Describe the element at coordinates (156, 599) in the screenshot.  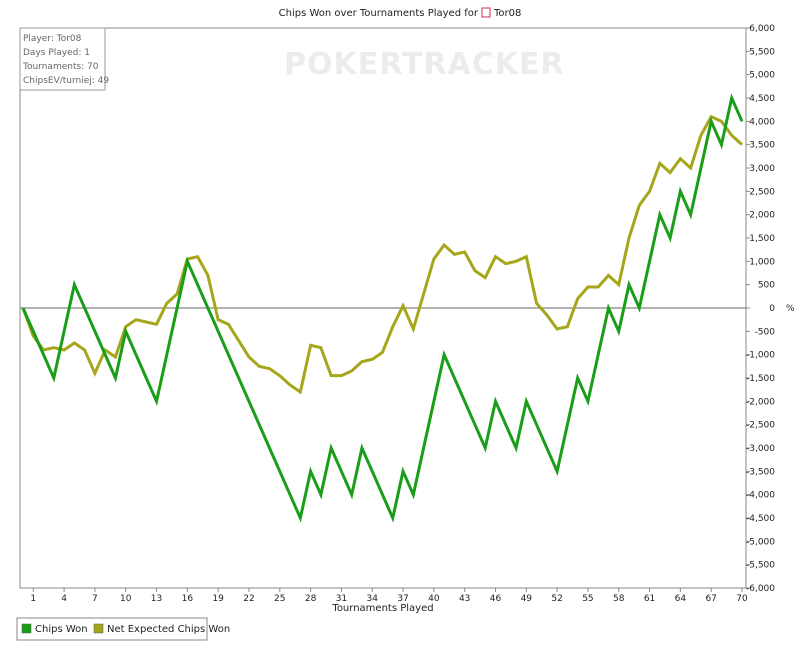
I see `x-tick-label: 13` at that location.